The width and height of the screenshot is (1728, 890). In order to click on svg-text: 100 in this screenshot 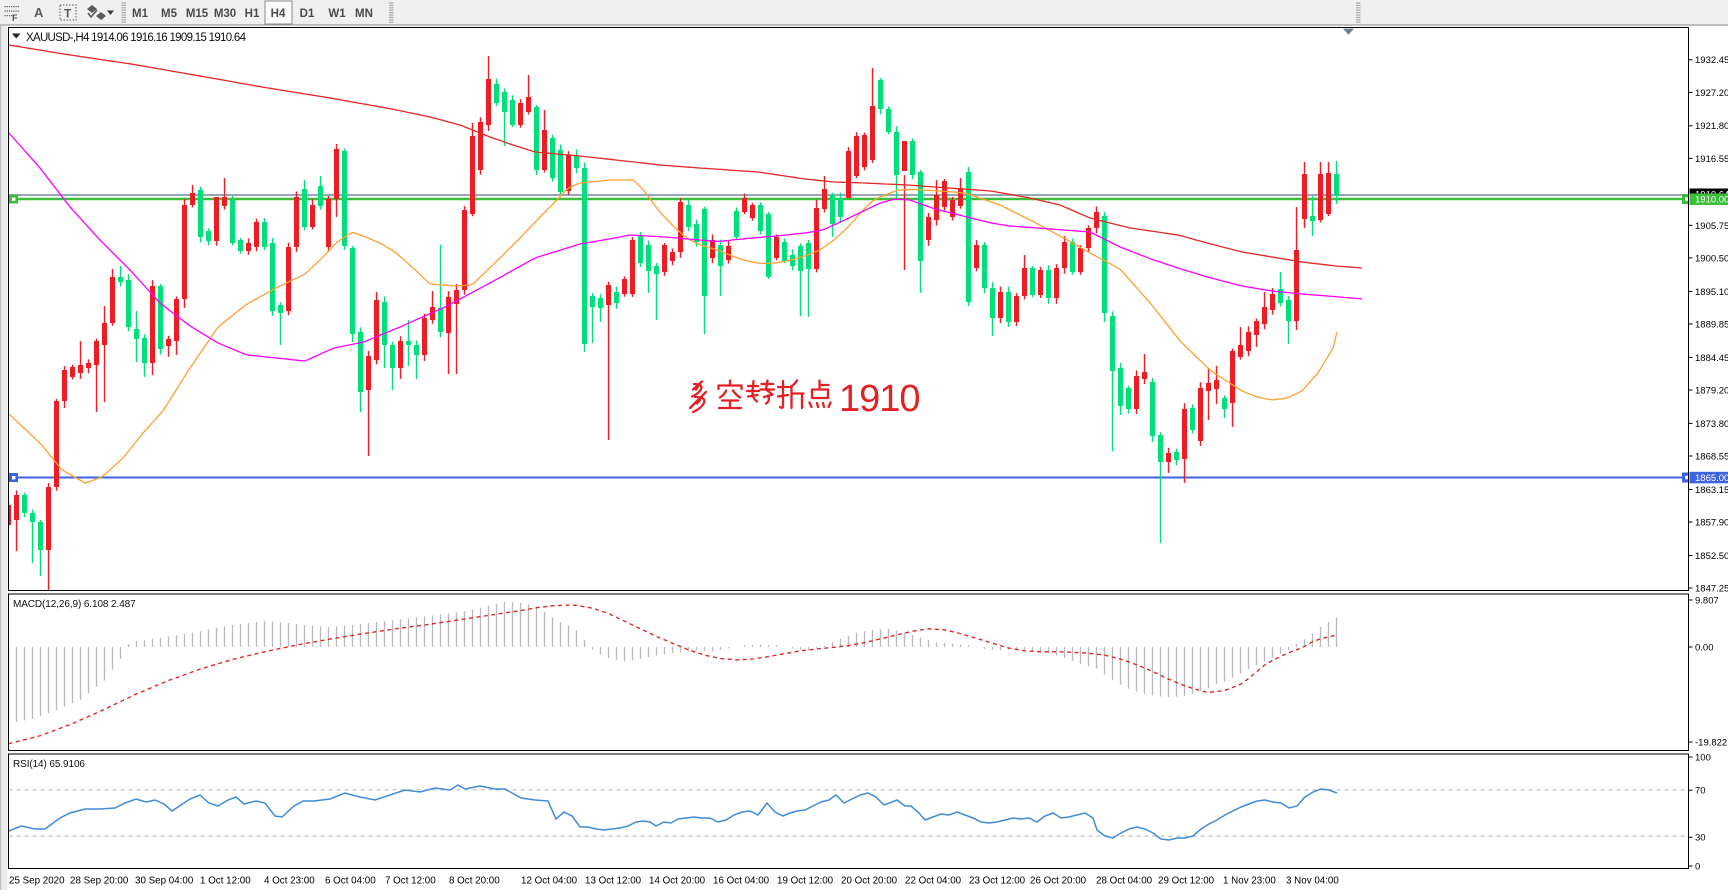, I will do `click(1703, 757)`.